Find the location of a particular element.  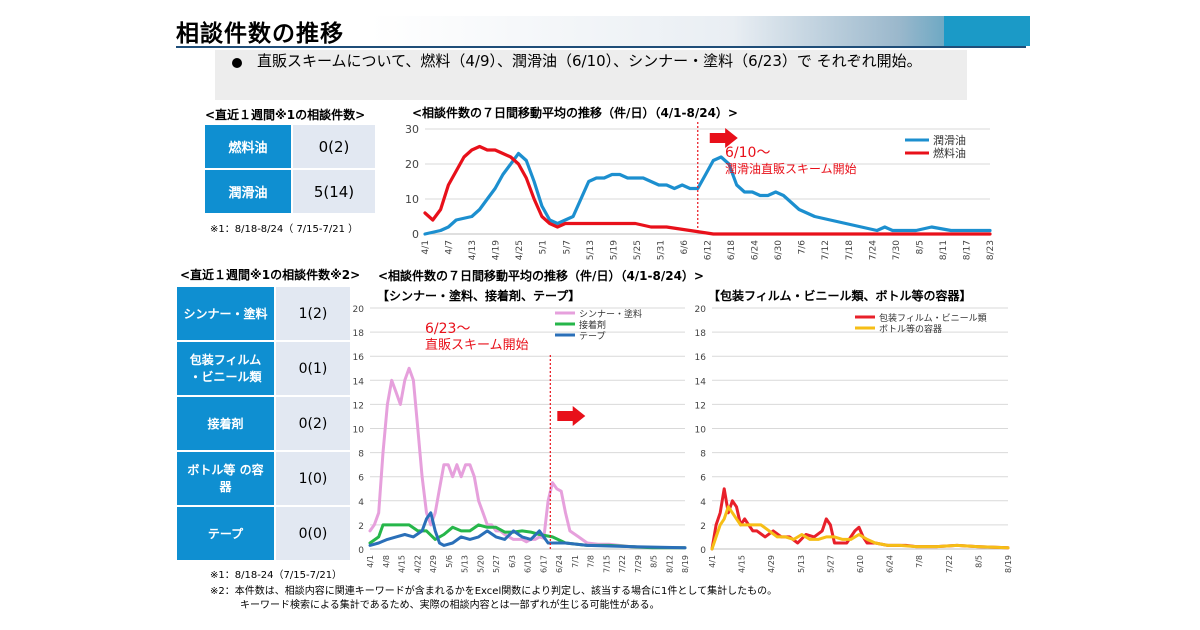

x-tick-label: 4/19 is located at coordinates (497, 250).